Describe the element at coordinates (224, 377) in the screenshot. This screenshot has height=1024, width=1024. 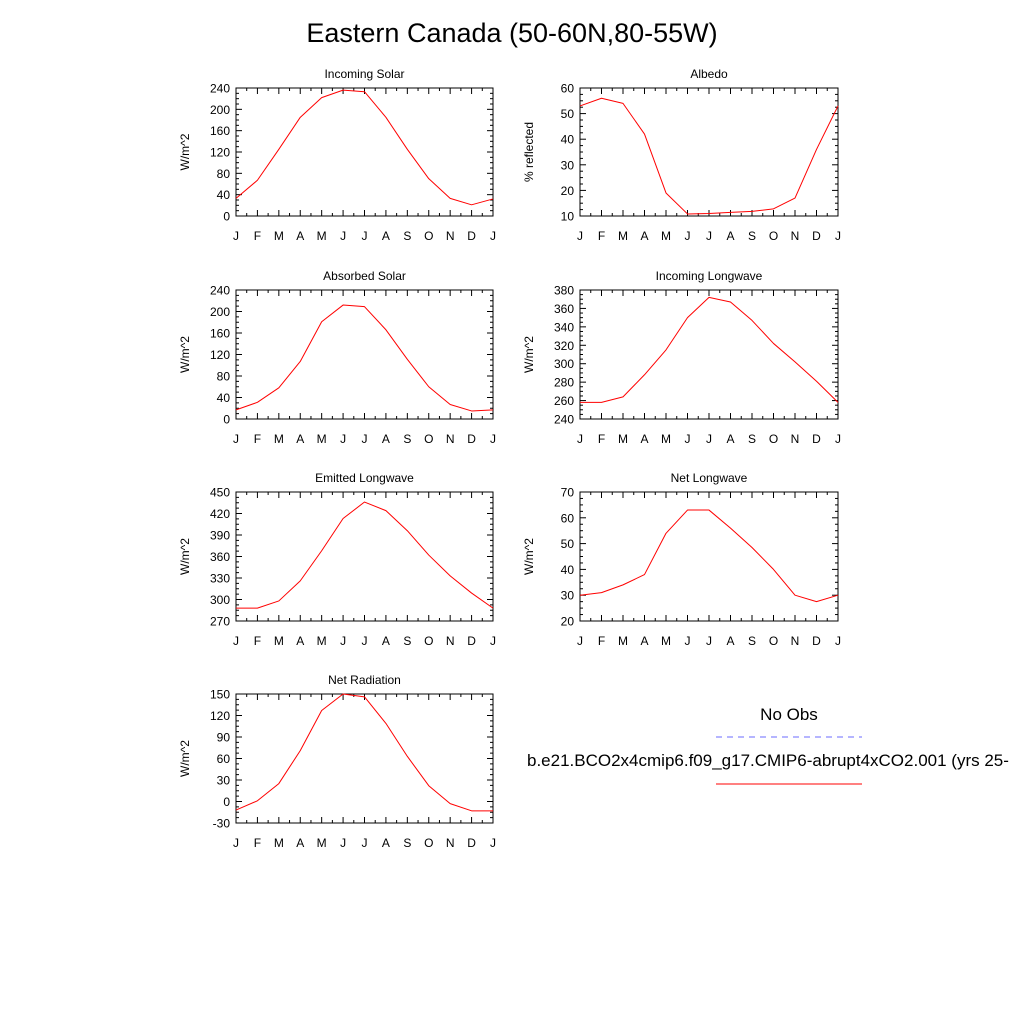
I see `y-tick-label: 80` at that location.